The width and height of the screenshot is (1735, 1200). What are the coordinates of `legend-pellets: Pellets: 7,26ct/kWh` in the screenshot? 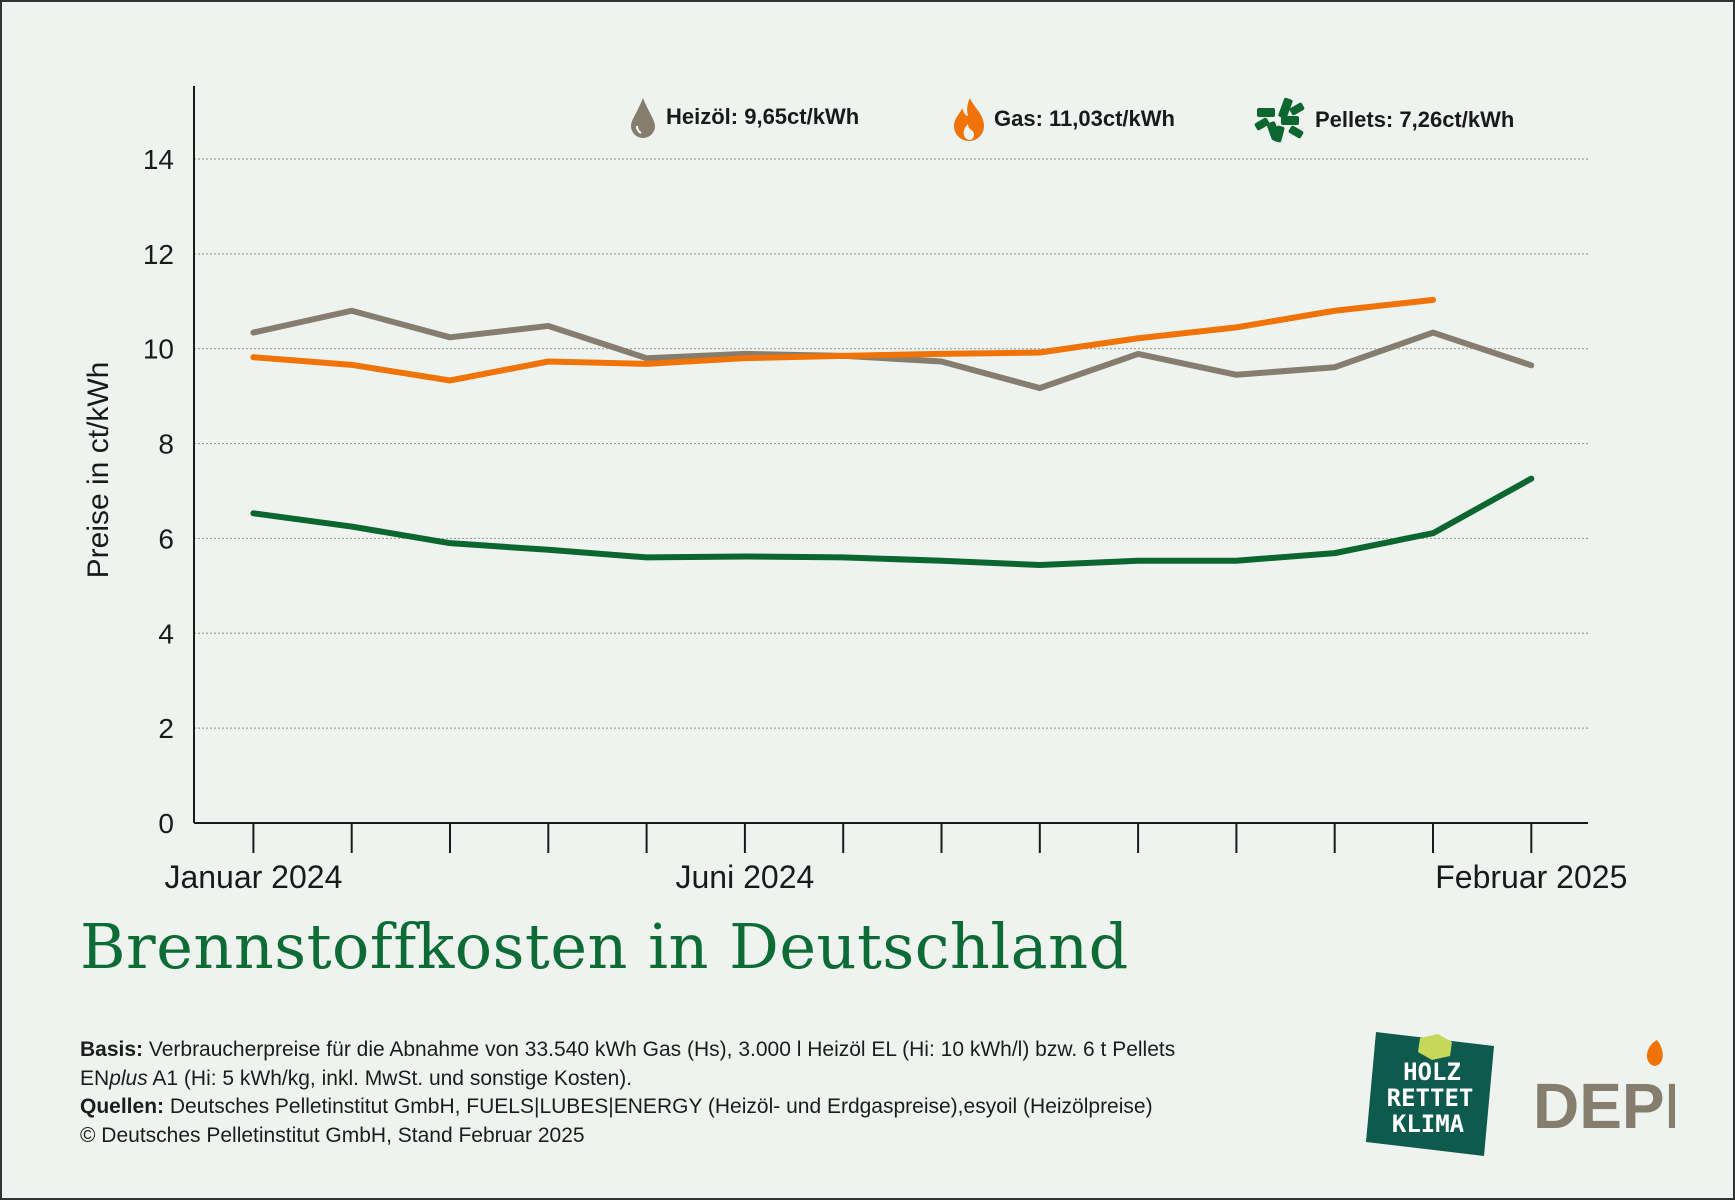 It's located at (1383, 120).